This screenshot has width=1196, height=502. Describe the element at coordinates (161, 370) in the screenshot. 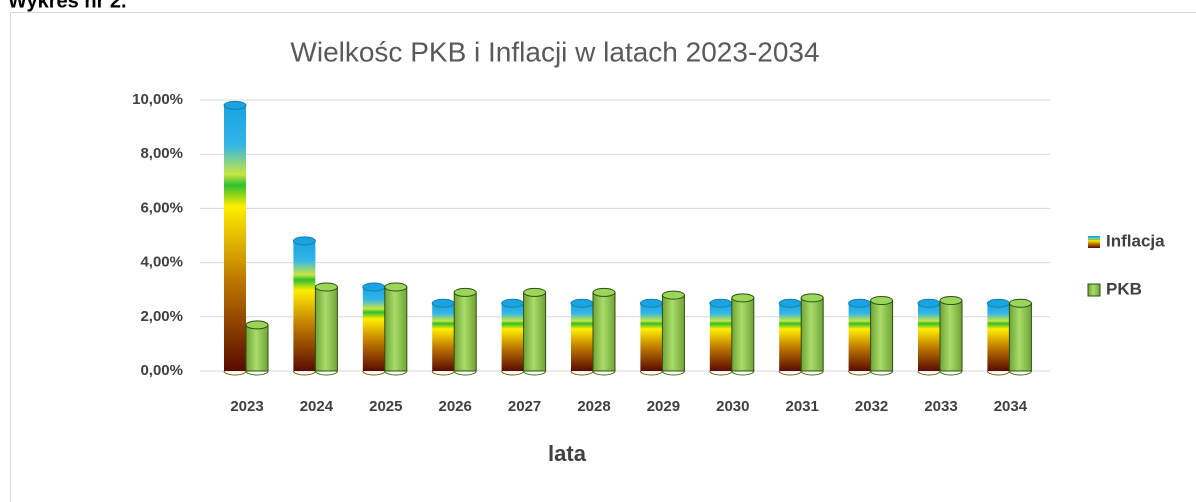

I see `y-tick-label: 0,00%` at that location.